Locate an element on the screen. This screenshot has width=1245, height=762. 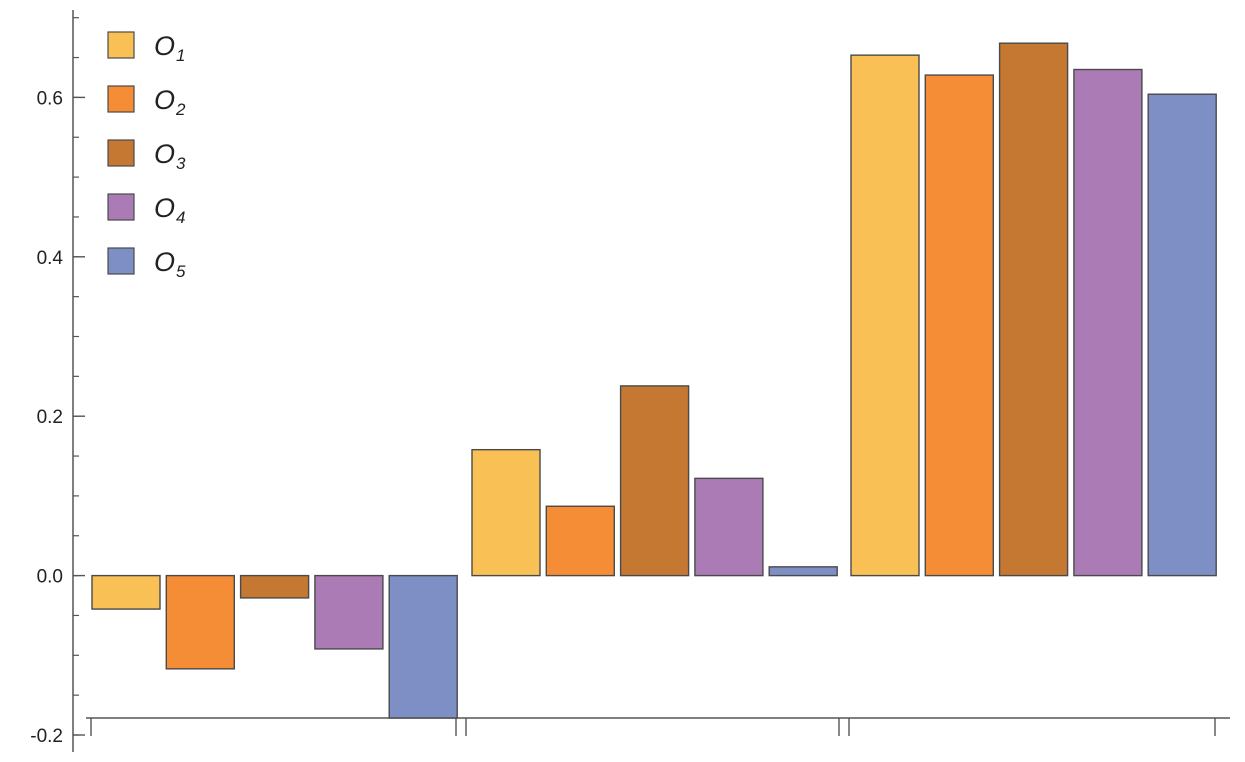
y-tick-label: -0.2 is located at coordinates (46, 736).